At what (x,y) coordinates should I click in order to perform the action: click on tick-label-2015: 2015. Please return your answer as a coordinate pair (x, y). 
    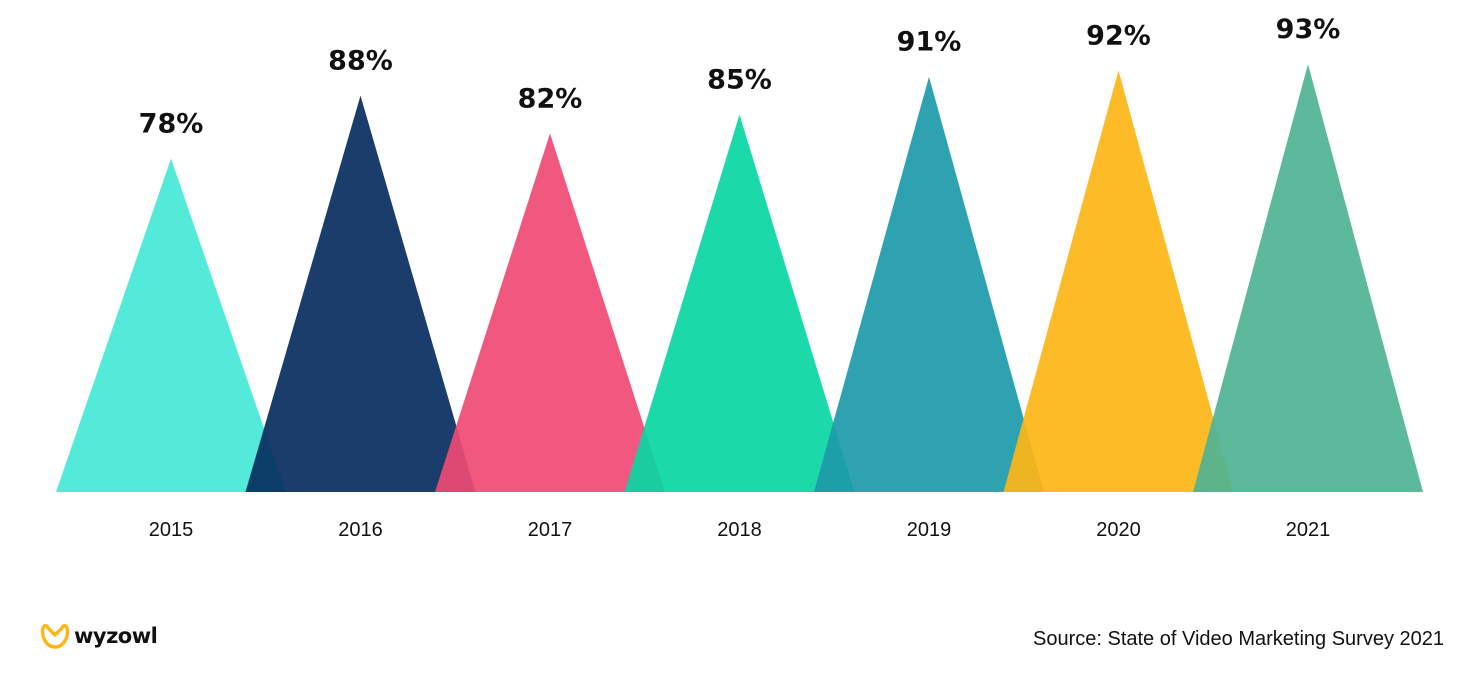
    Looking at the image, I should click on (171, 530).